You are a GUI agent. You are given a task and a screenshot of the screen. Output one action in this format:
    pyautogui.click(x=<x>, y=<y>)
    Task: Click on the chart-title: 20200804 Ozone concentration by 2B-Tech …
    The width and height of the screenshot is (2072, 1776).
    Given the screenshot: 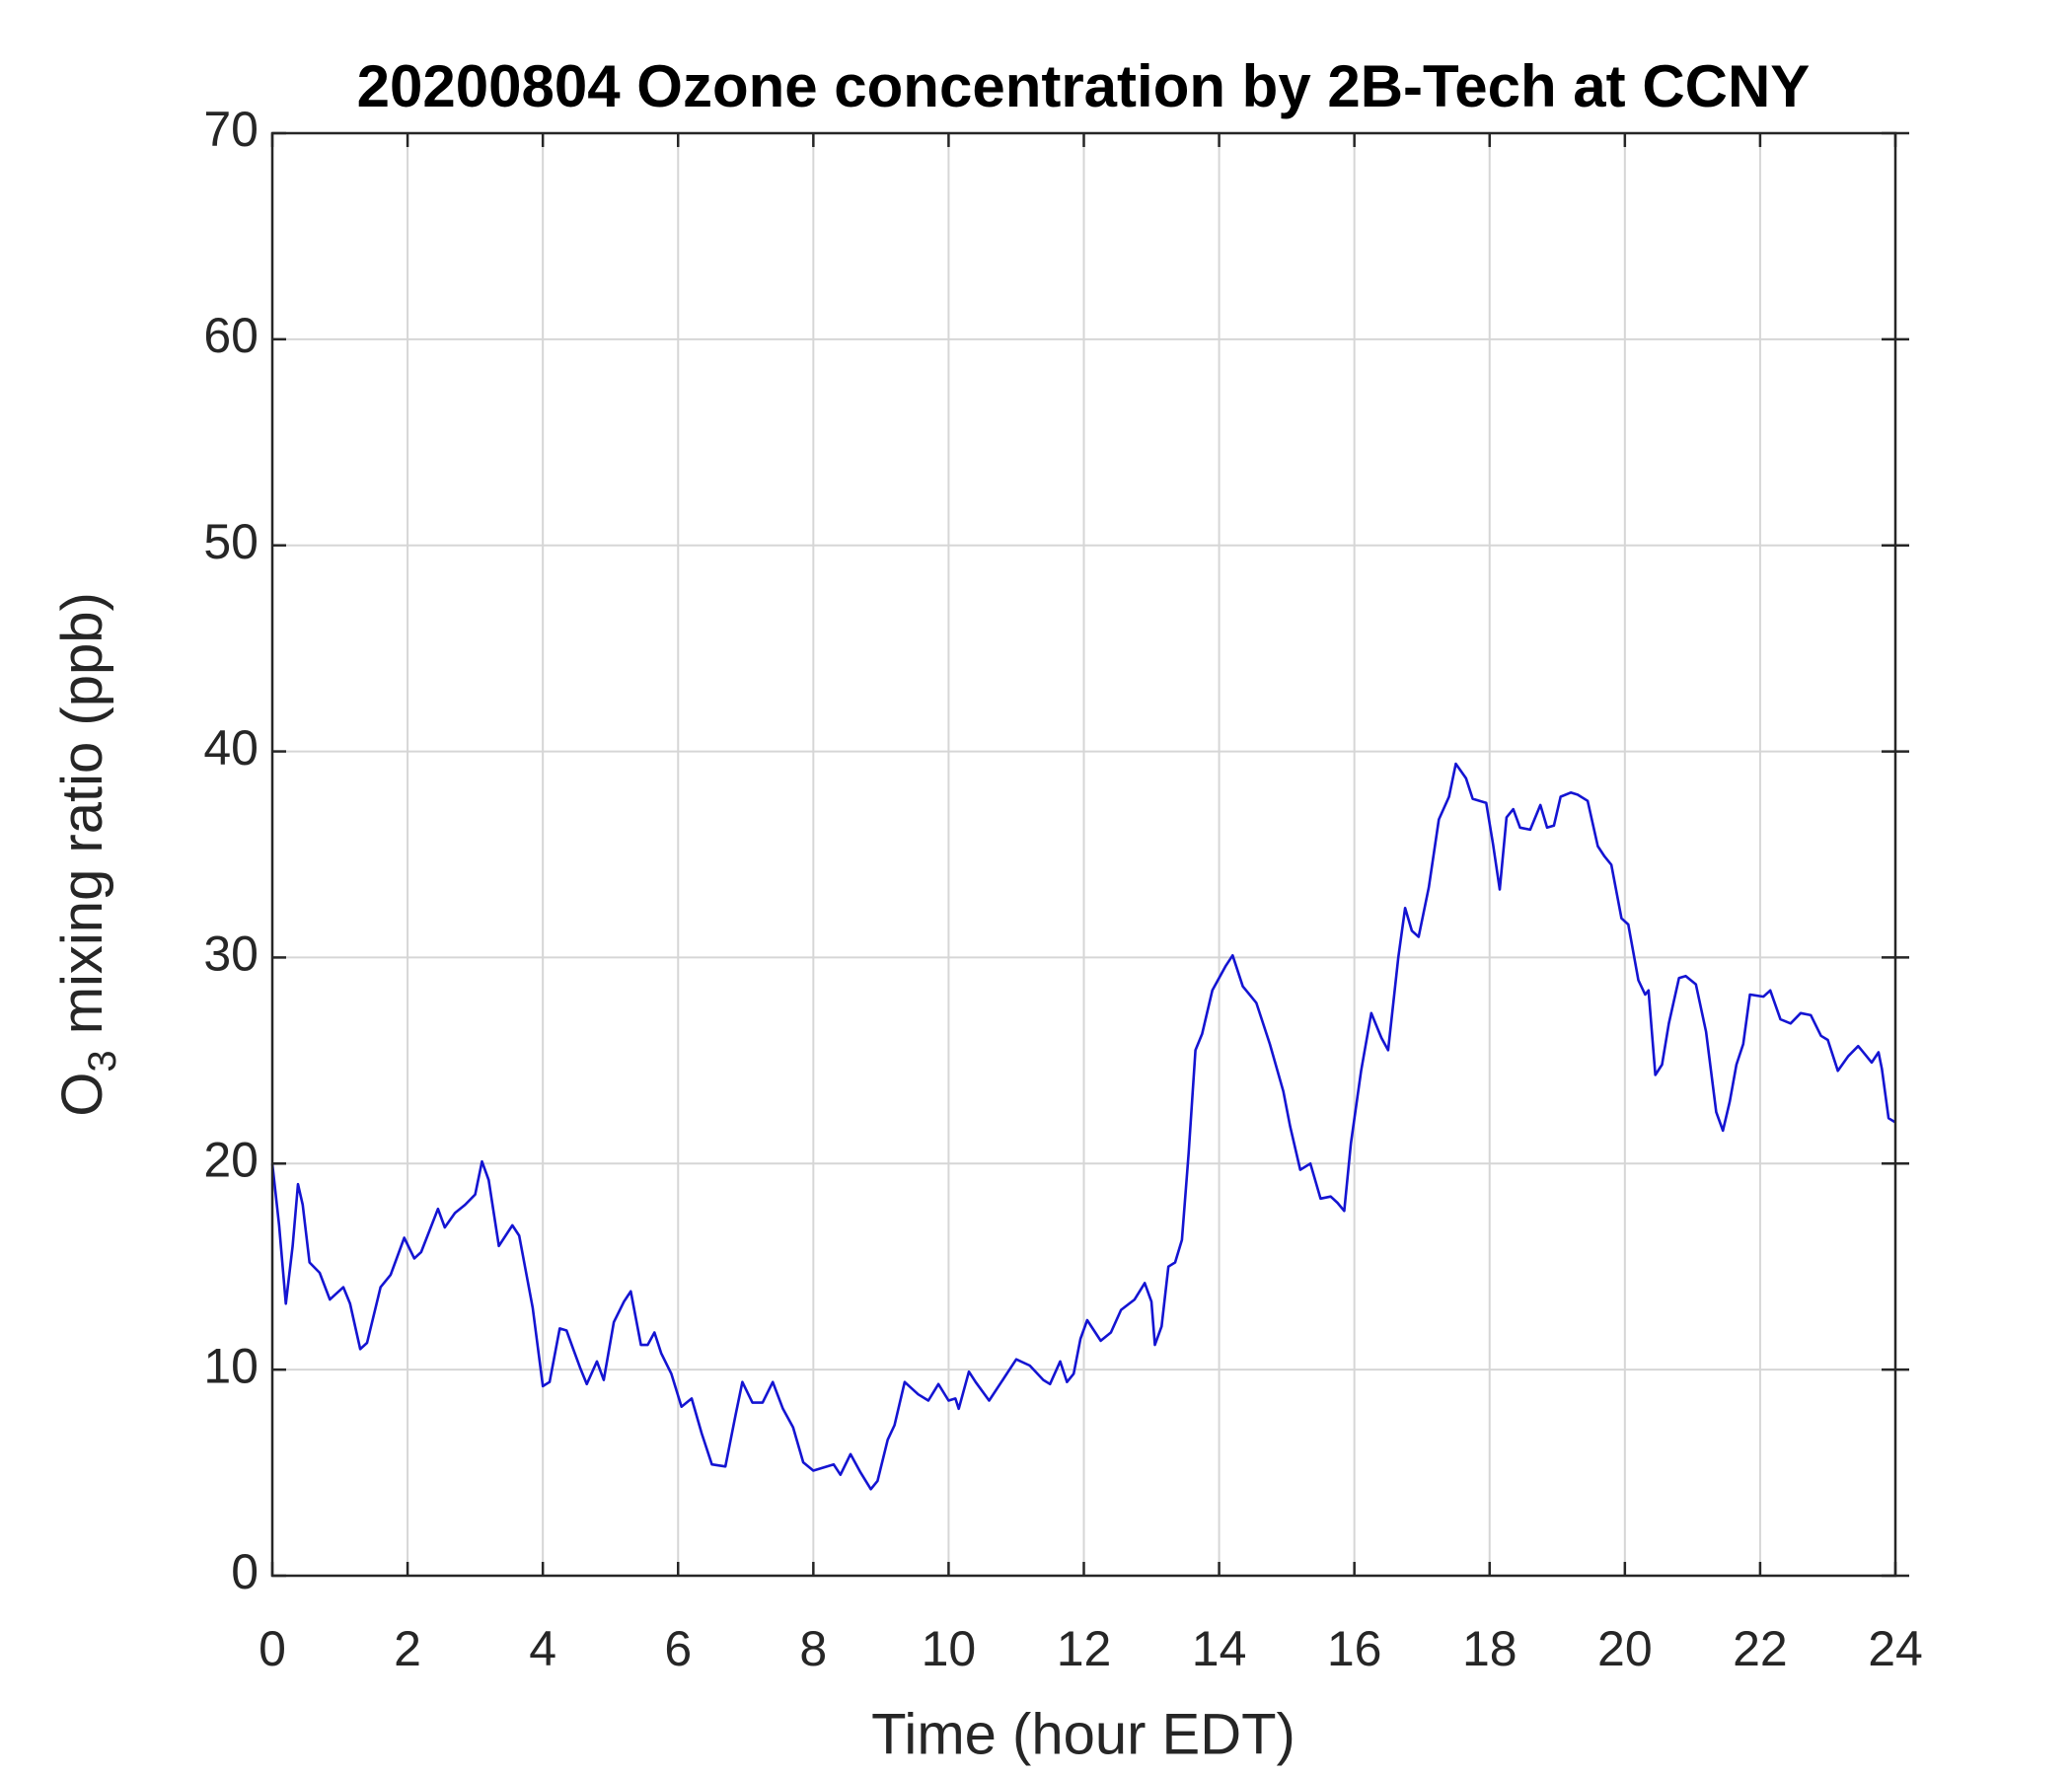 What is the action you would take?
    pyautogui.click(x=1084, y=86)
    